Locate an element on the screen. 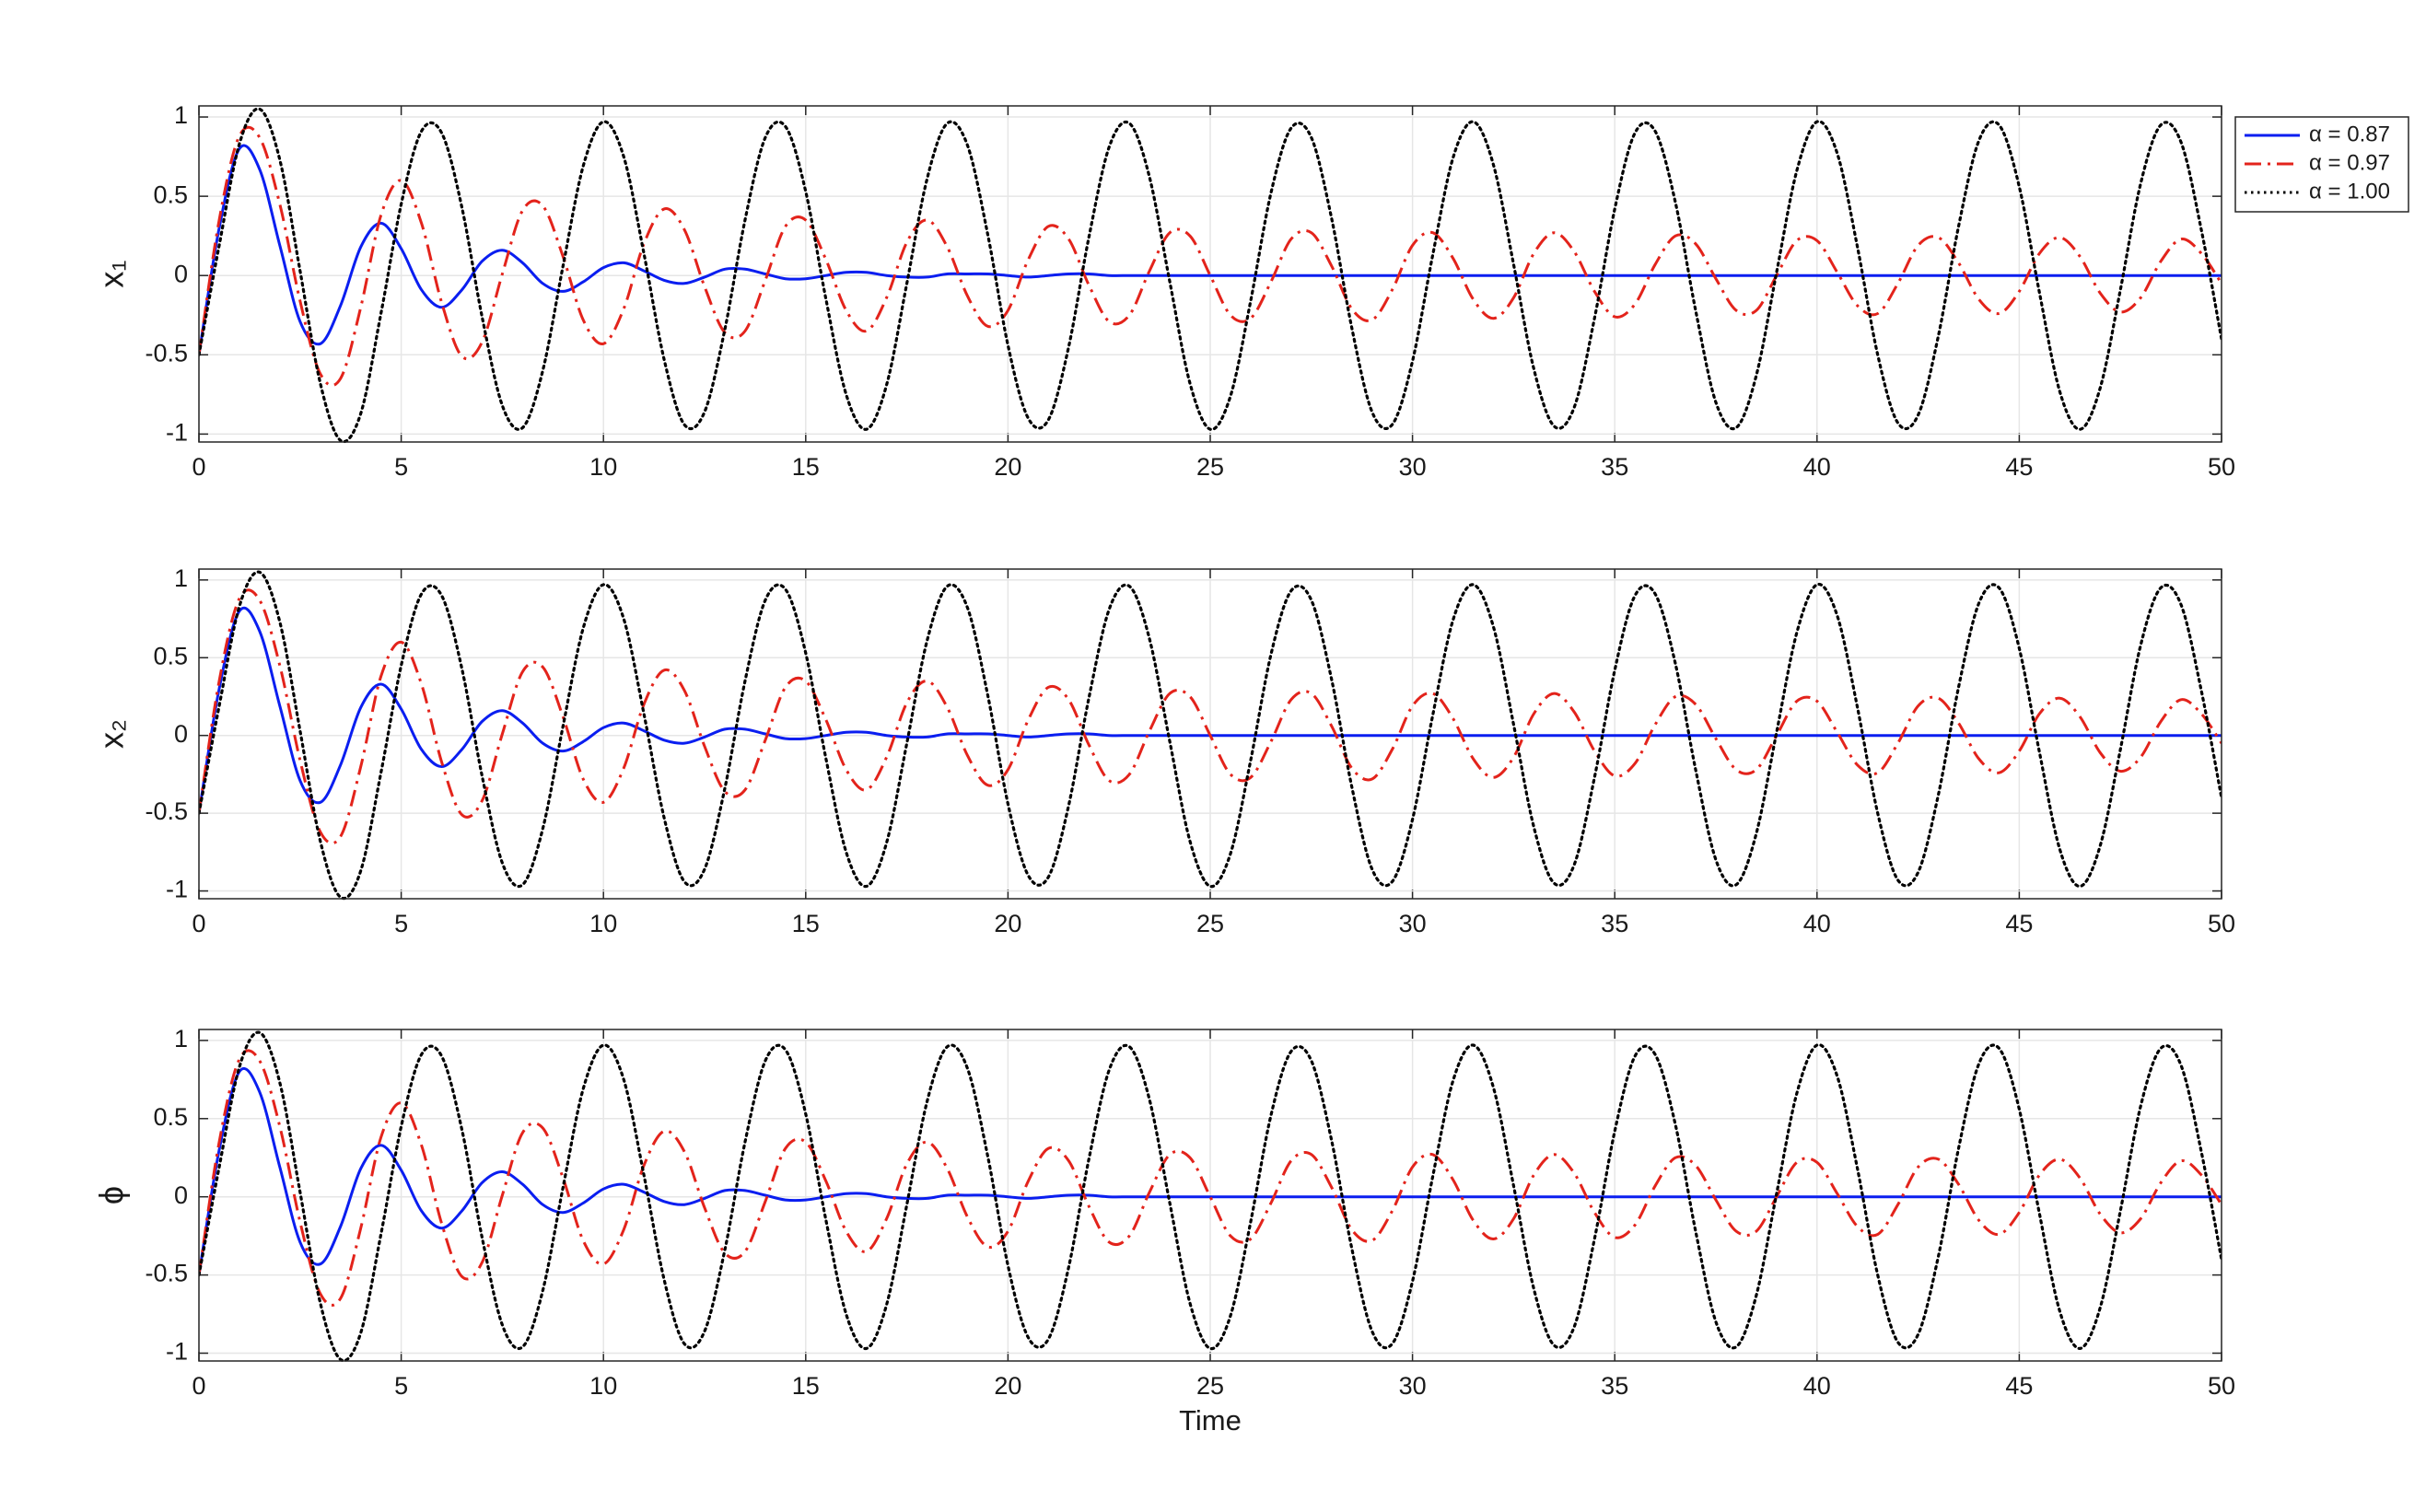  legend-box is located at coordinates (2321, 165).